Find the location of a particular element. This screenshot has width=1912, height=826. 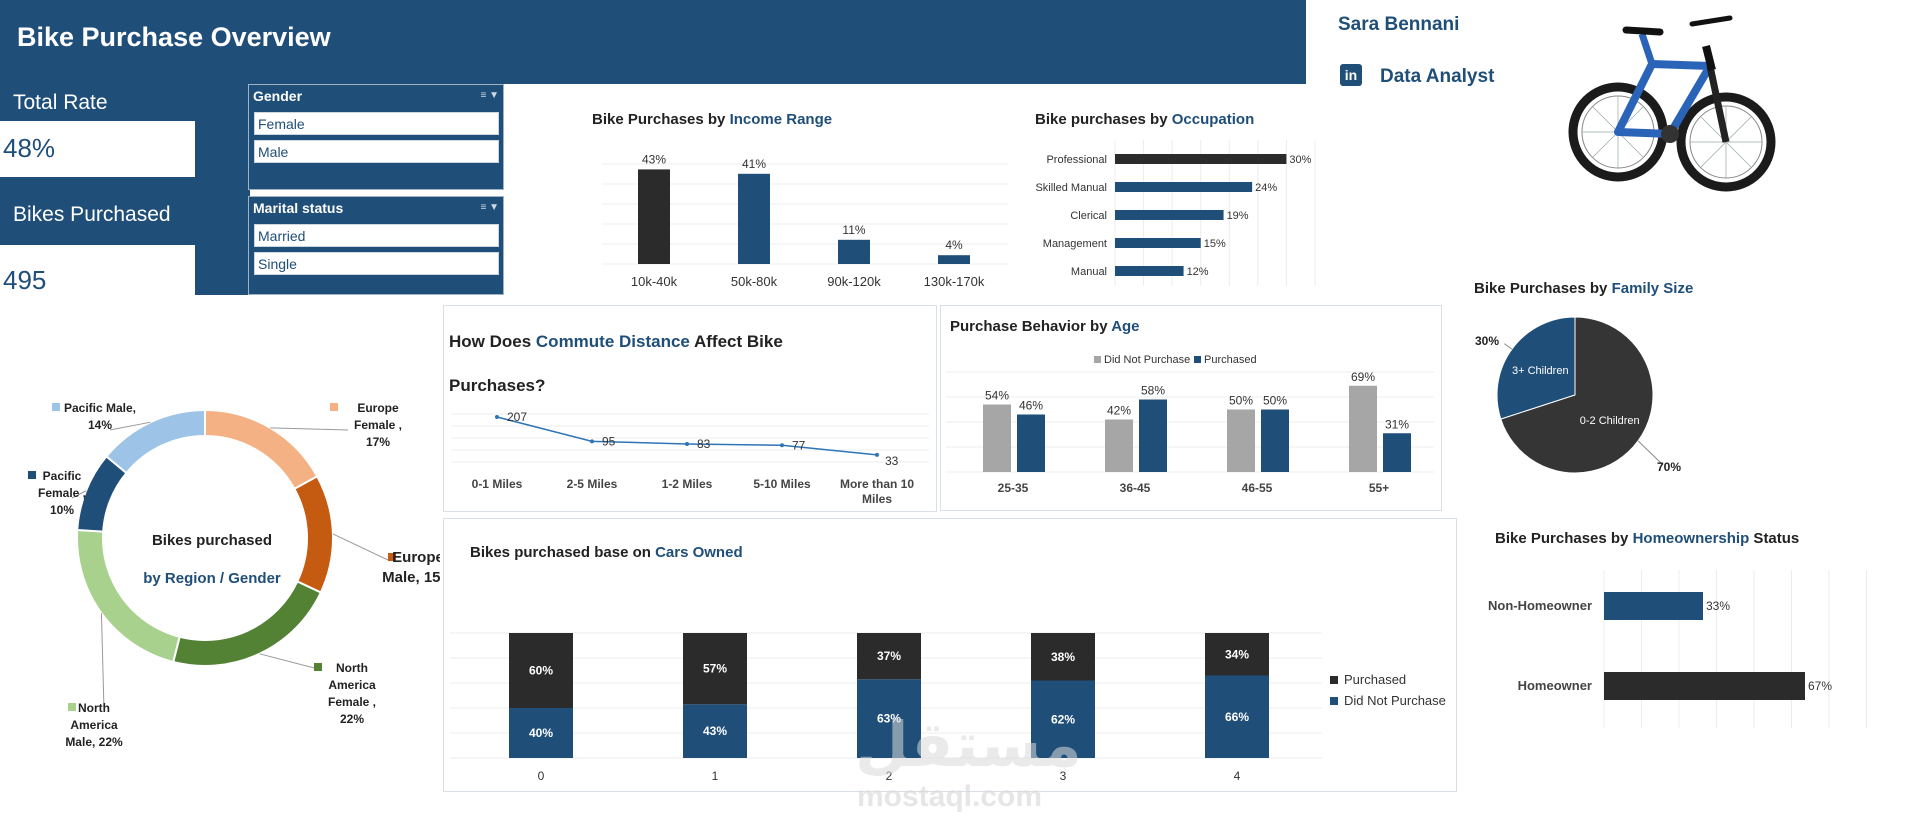

data-label: Male, 22% is located at coordinates (94, 742).